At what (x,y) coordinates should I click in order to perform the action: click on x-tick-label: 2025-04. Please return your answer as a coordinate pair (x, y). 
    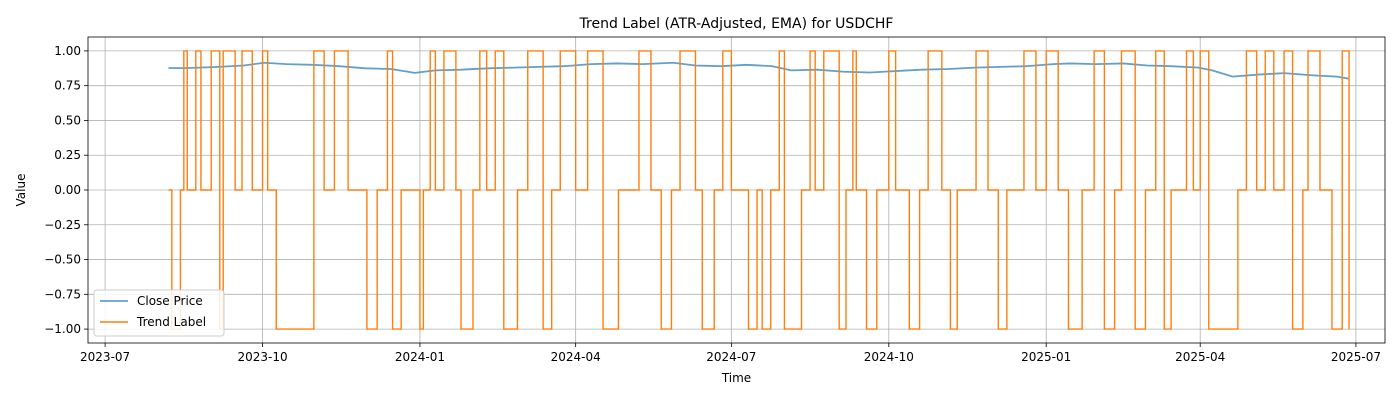
    Looking at the image, I should click on (1200, 357).